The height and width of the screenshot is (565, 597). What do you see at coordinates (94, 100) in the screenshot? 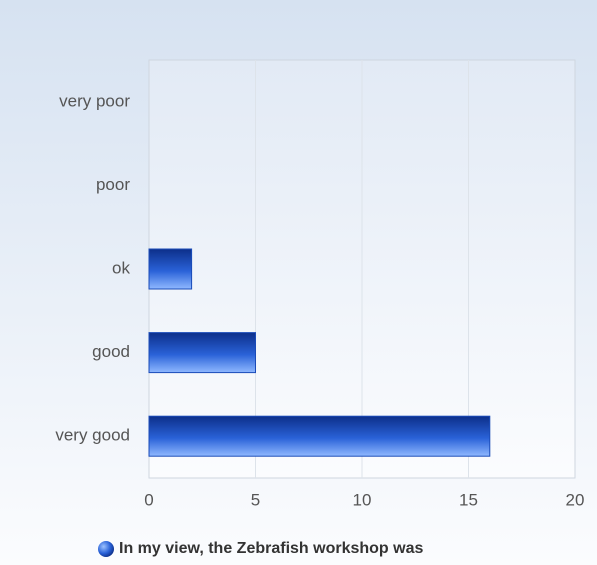
I see `y-tick-label: very poor` at bounding box center [94, 100].